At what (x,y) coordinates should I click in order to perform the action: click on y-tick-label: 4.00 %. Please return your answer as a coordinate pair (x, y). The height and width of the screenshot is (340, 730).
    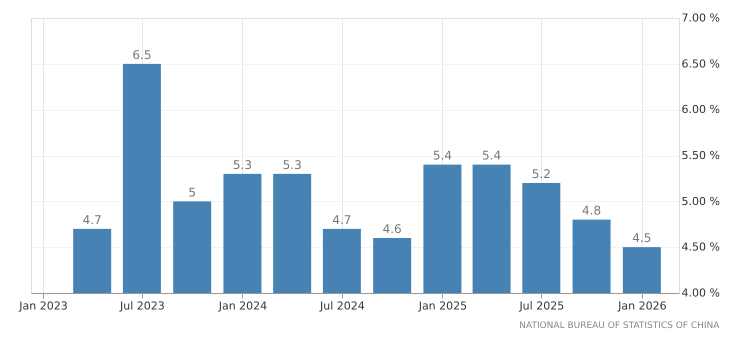
    Looking at the image, I should click on (701, 293).